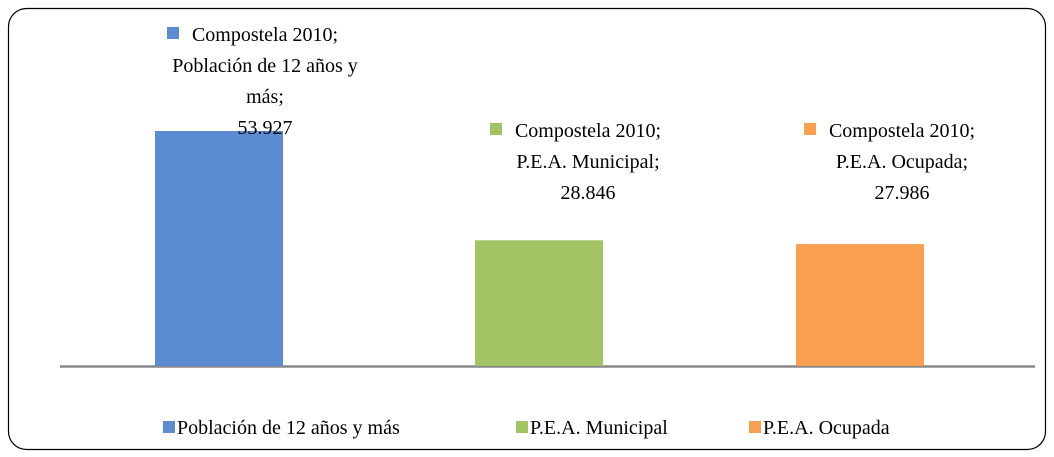 Image resolution: width=1054 pixels, height=457 pixels. What do you see at coordinates (288, 428) in the screenshot?
I see `legend-label: Población de 12 años y más` at bounding box center [288, 428].